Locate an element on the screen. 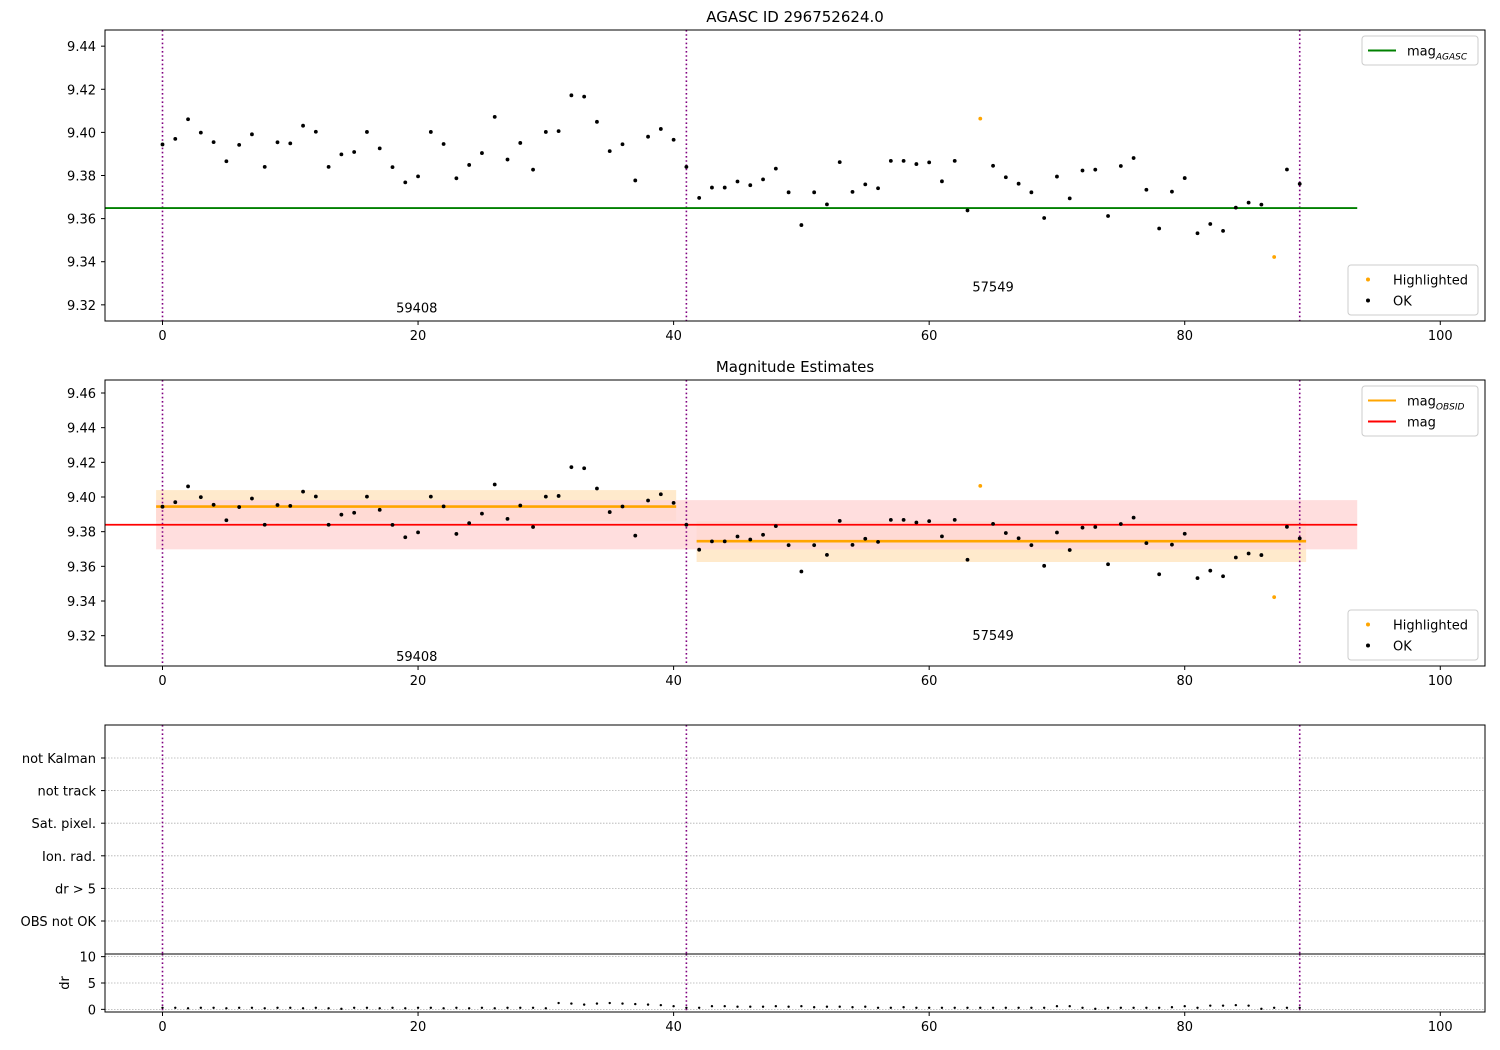  legend-label-sub: OBSID is located at coordinates (1450, 408).